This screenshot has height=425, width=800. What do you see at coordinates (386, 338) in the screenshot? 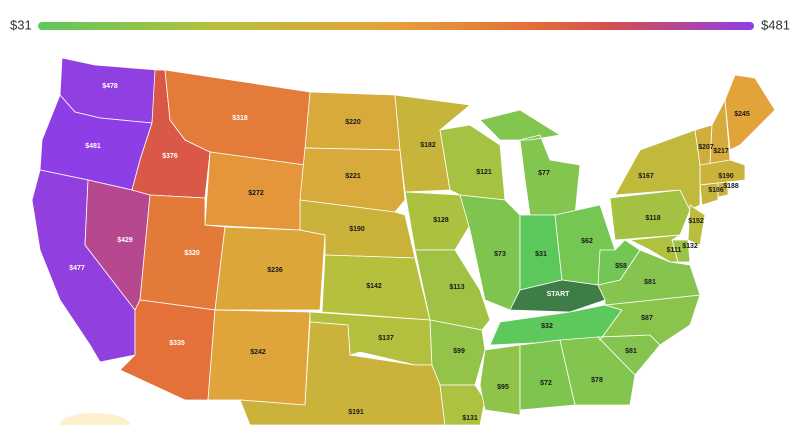
I see `state-label: $137` at bounding box center [386, 338].